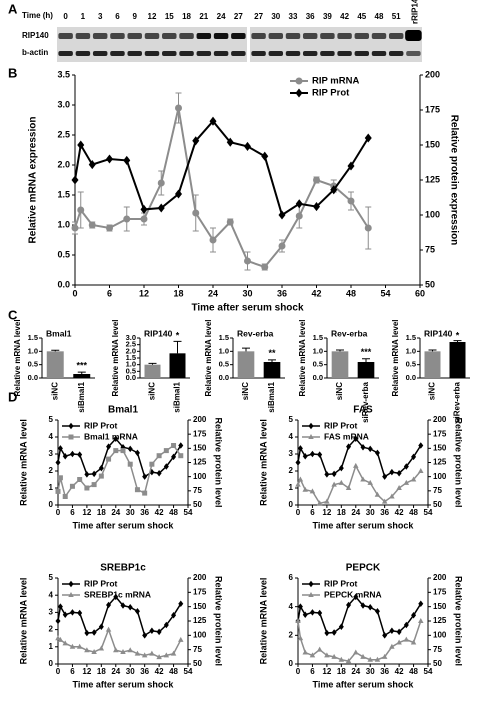  Describe the element at coordinates (200, 476) in the screenshot. I see `y2-tick-label: 100` at that location.